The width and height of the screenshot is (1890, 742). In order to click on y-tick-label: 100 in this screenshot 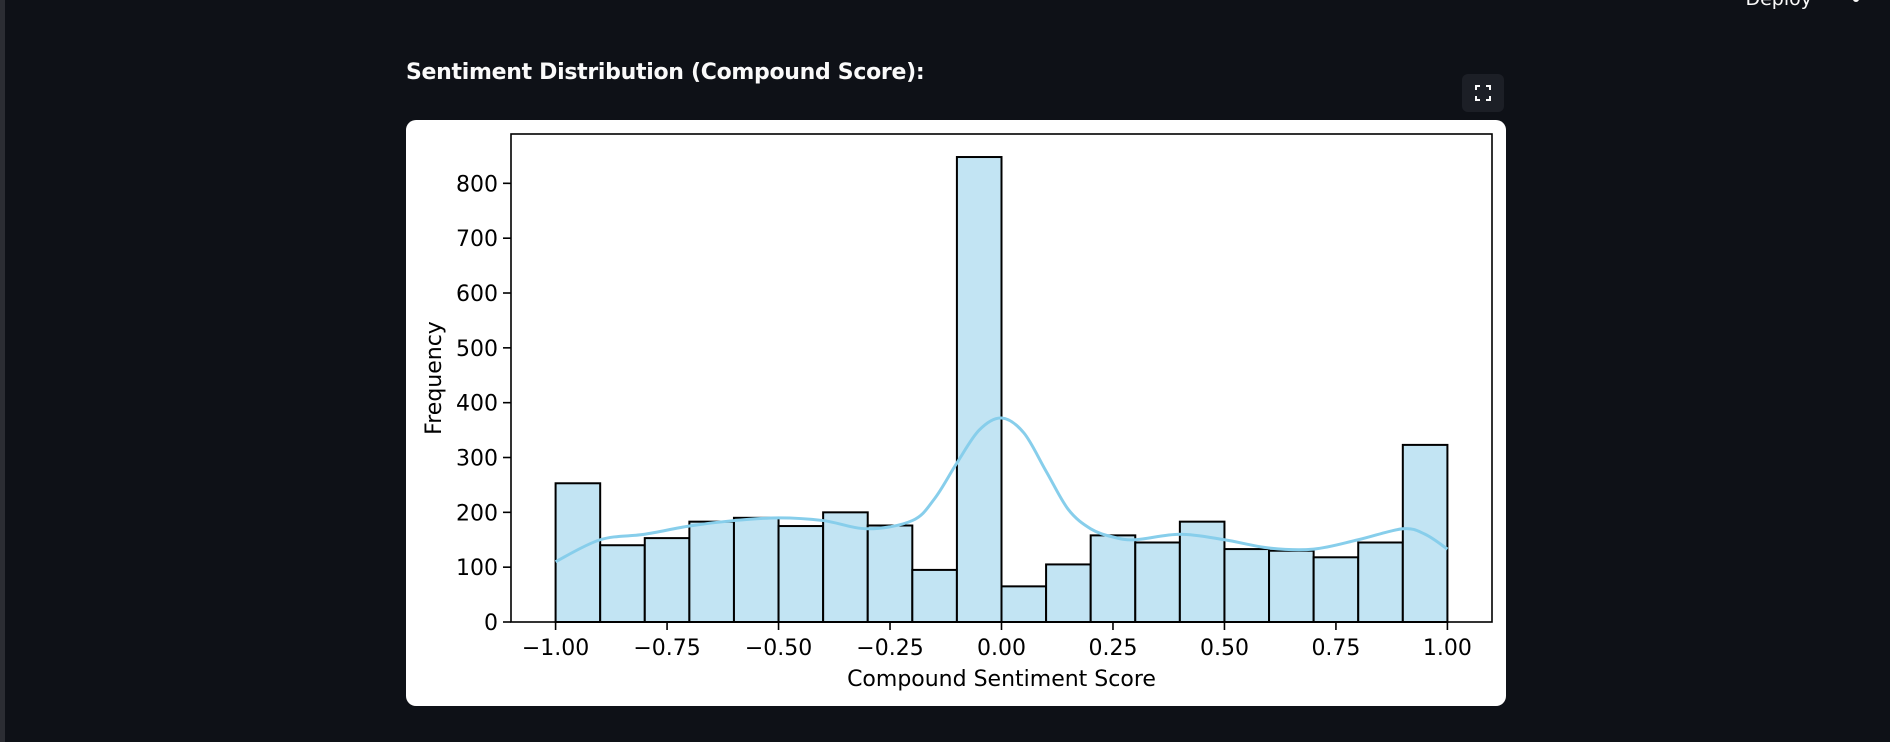, I will do `click(477, 568)`.